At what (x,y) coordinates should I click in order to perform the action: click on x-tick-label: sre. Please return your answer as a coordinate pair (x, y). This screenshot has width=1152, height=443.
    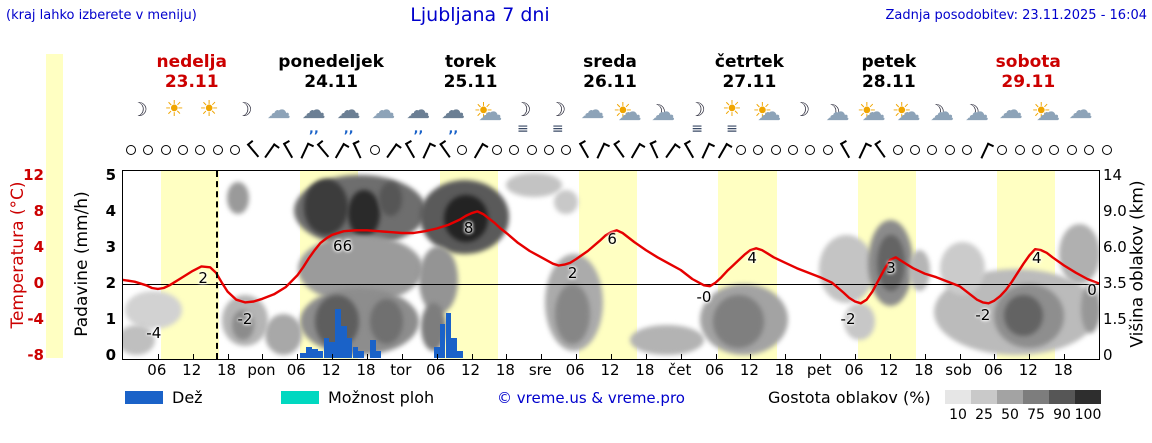
    Looking at the image, I should click on (540, 370).